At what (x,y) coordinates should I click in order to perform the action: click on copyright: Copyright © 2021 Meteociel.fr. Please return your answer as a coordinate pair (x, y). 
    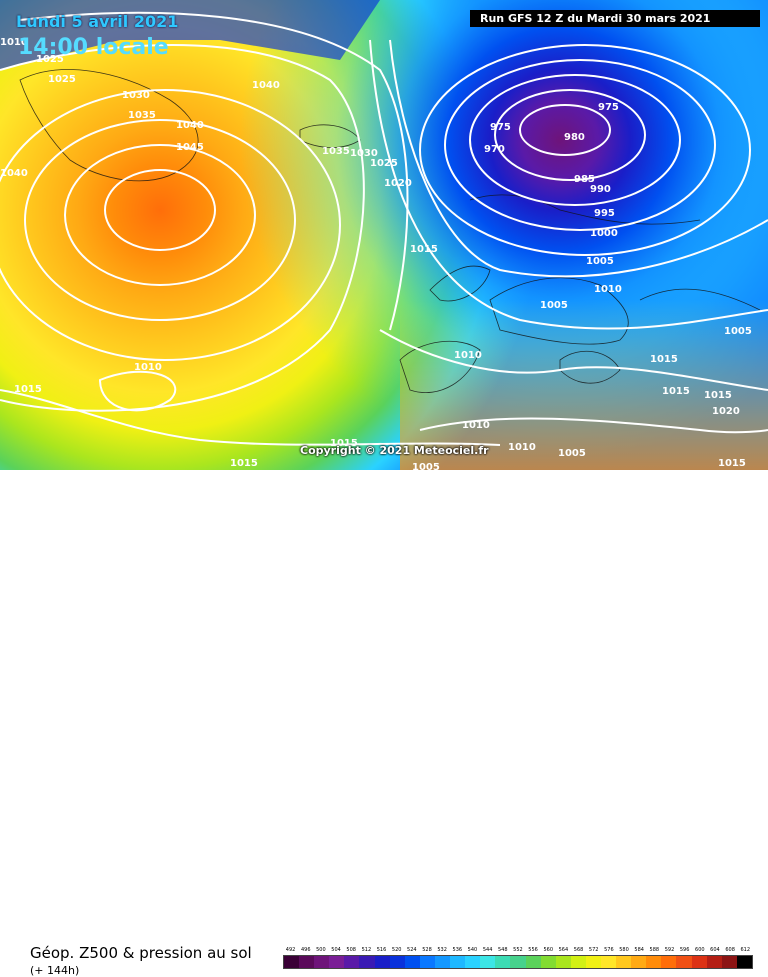
    Looking at the image, I should click on (394, 450).